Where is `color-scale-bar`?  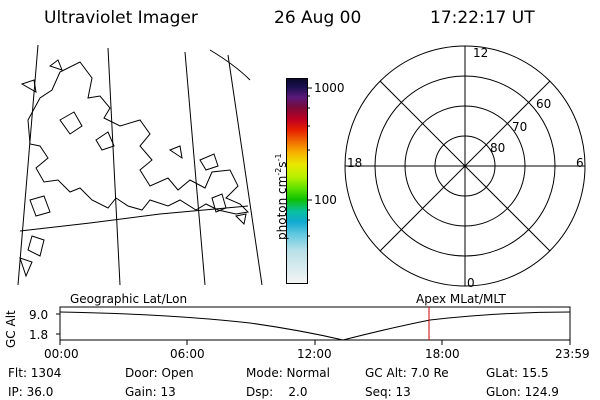 color-scale-bar is located at coordinates (297, 181).